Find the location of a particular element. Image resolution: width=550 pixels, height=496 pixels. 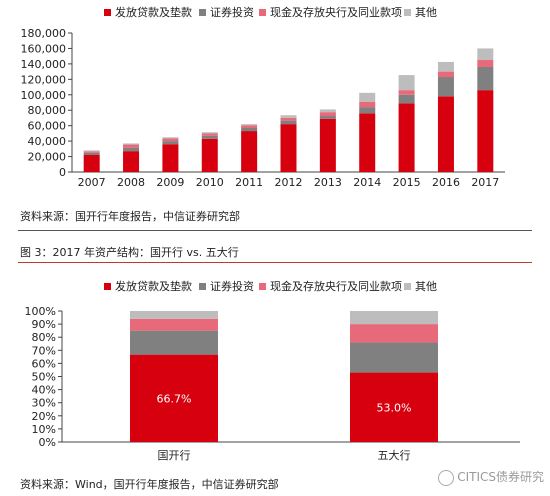

data-label: 53.0% is located at coordinates (394, 407).